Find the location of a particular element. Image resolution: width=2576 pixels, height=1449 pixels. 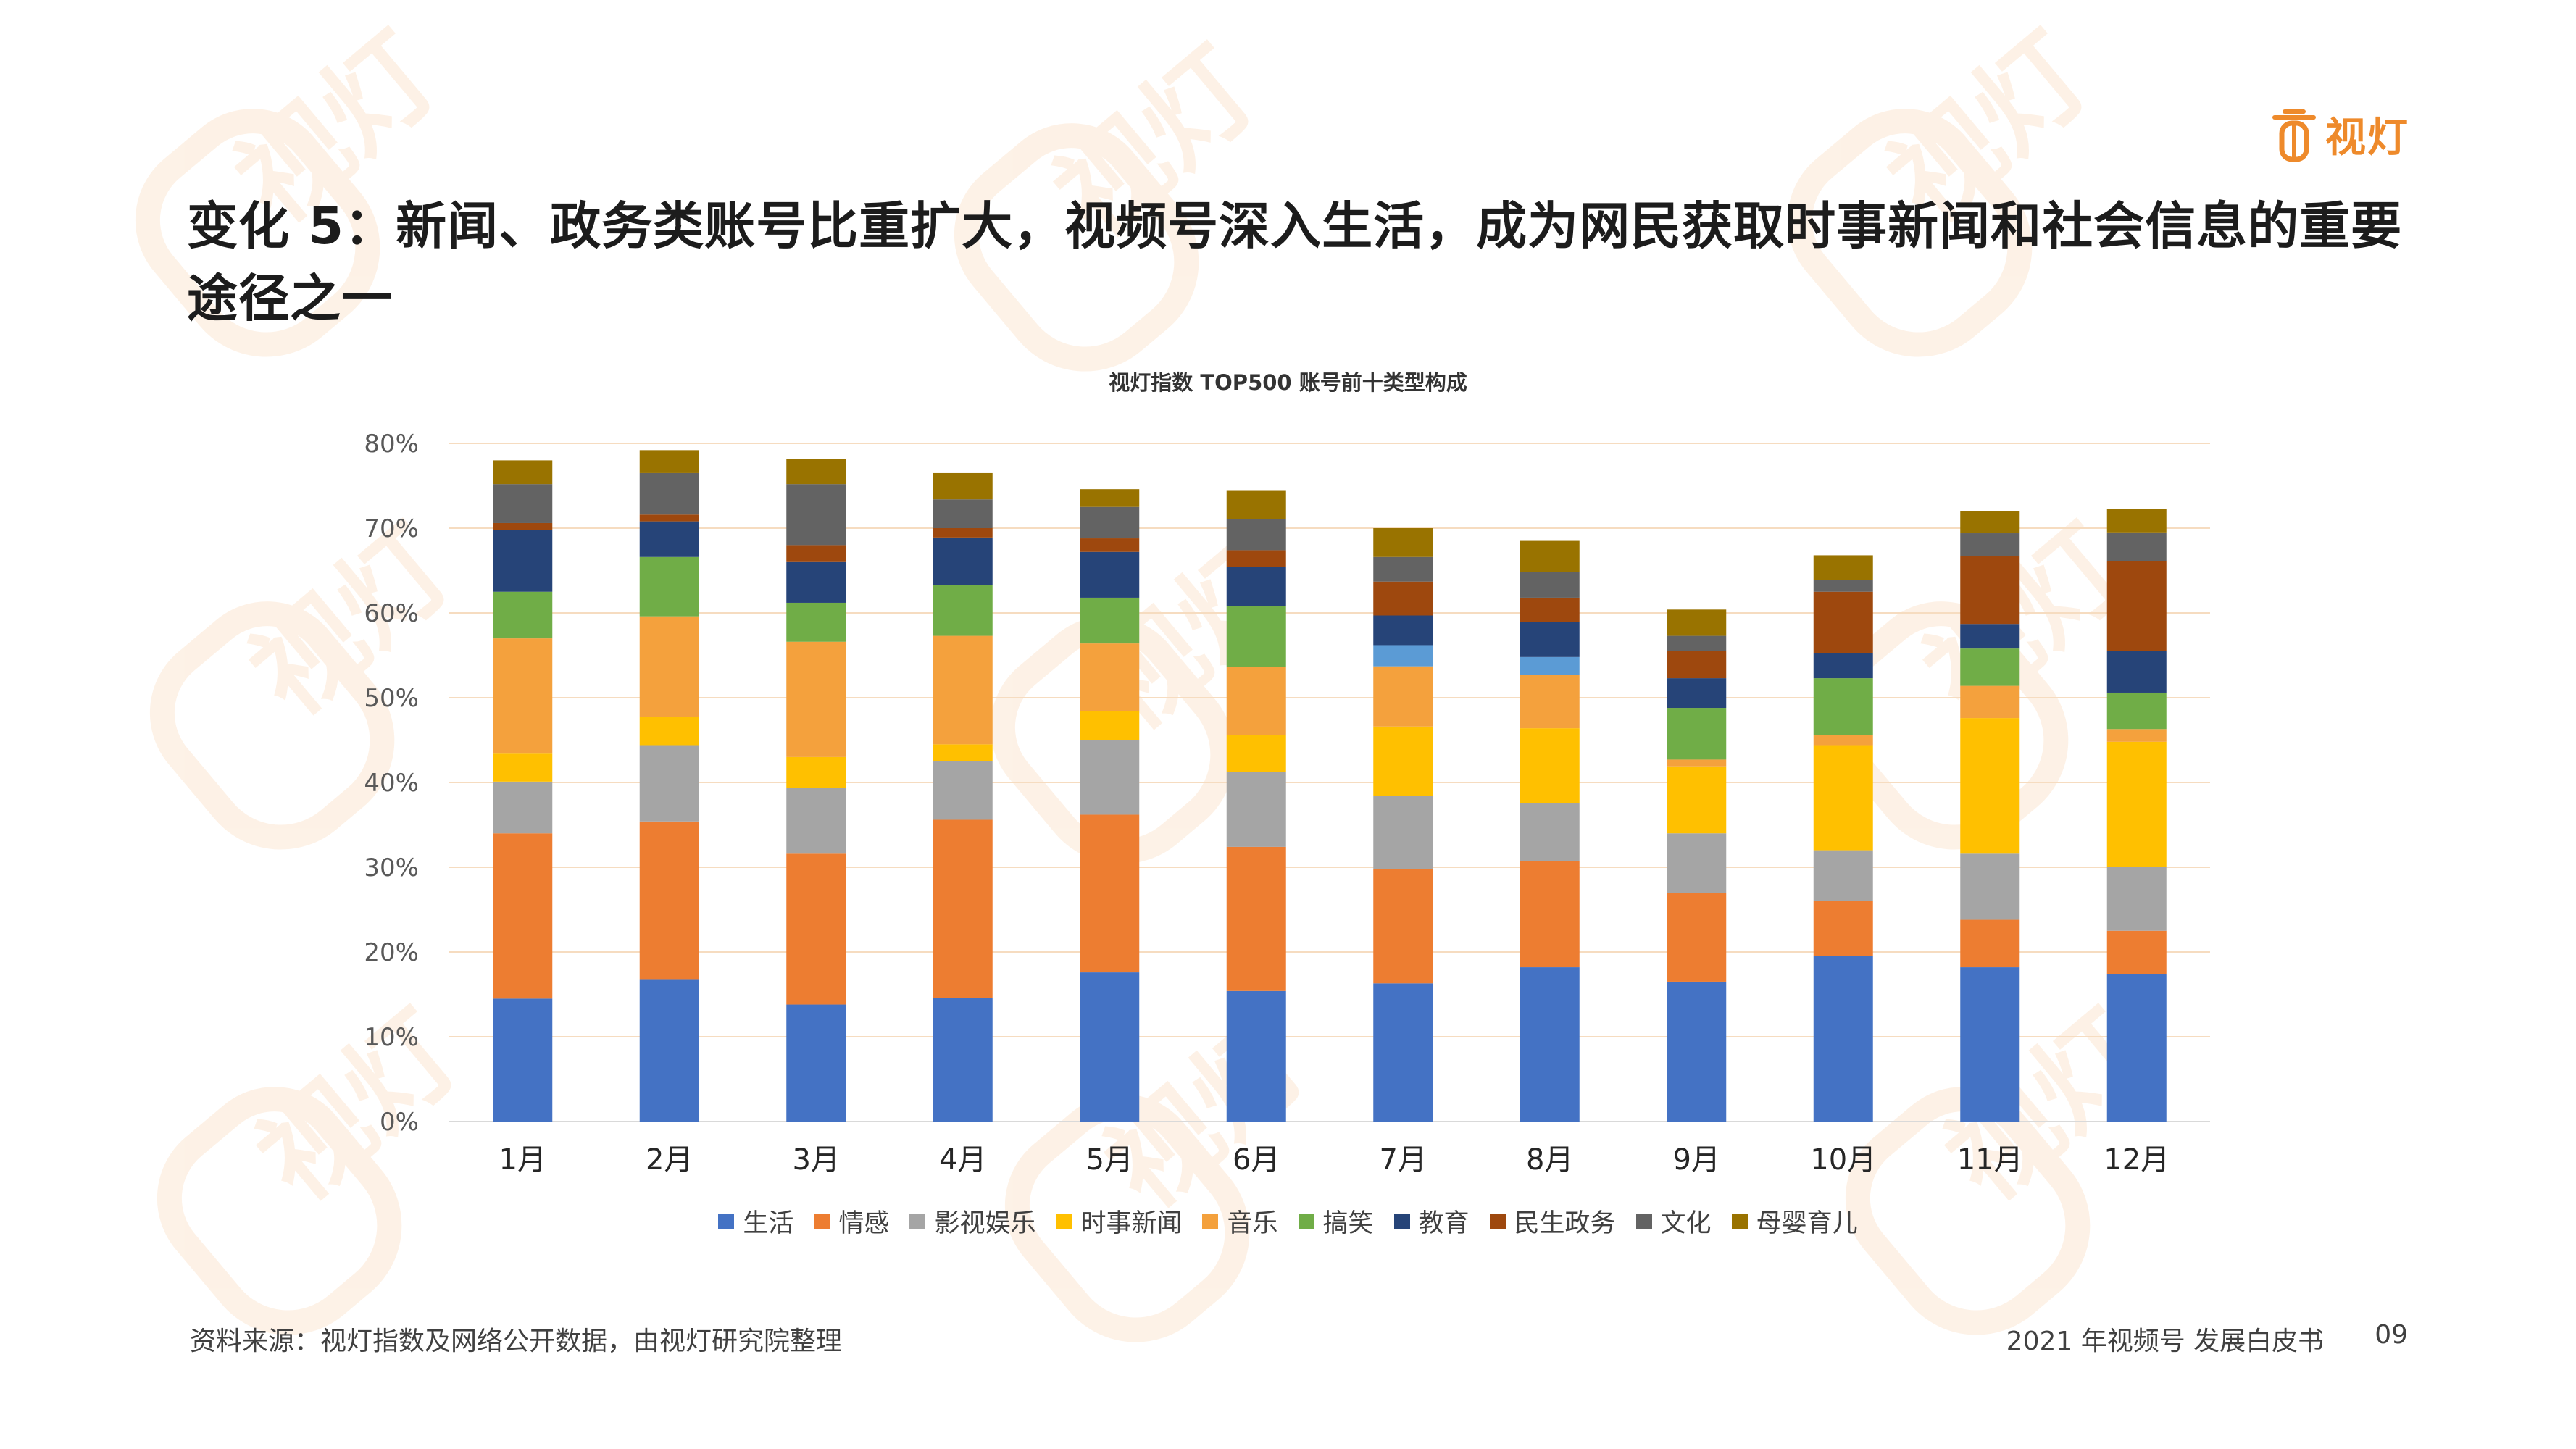

legend-item: 母婴育儿 is located at coordinates (1794, 1221).